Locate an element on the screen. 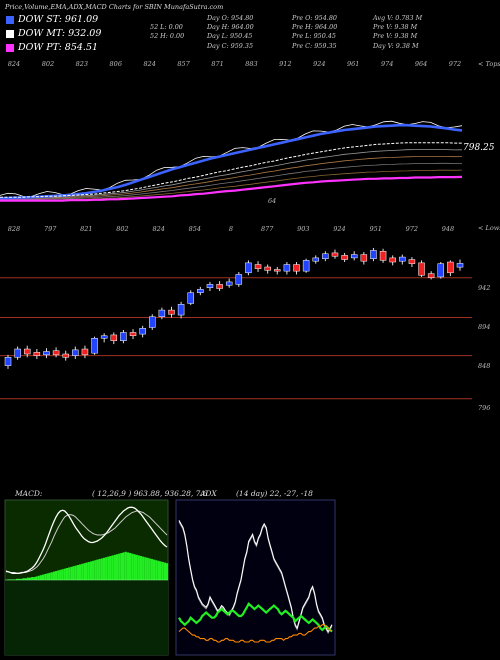  price-top-label: 924 is located at coordinates (339, 229).